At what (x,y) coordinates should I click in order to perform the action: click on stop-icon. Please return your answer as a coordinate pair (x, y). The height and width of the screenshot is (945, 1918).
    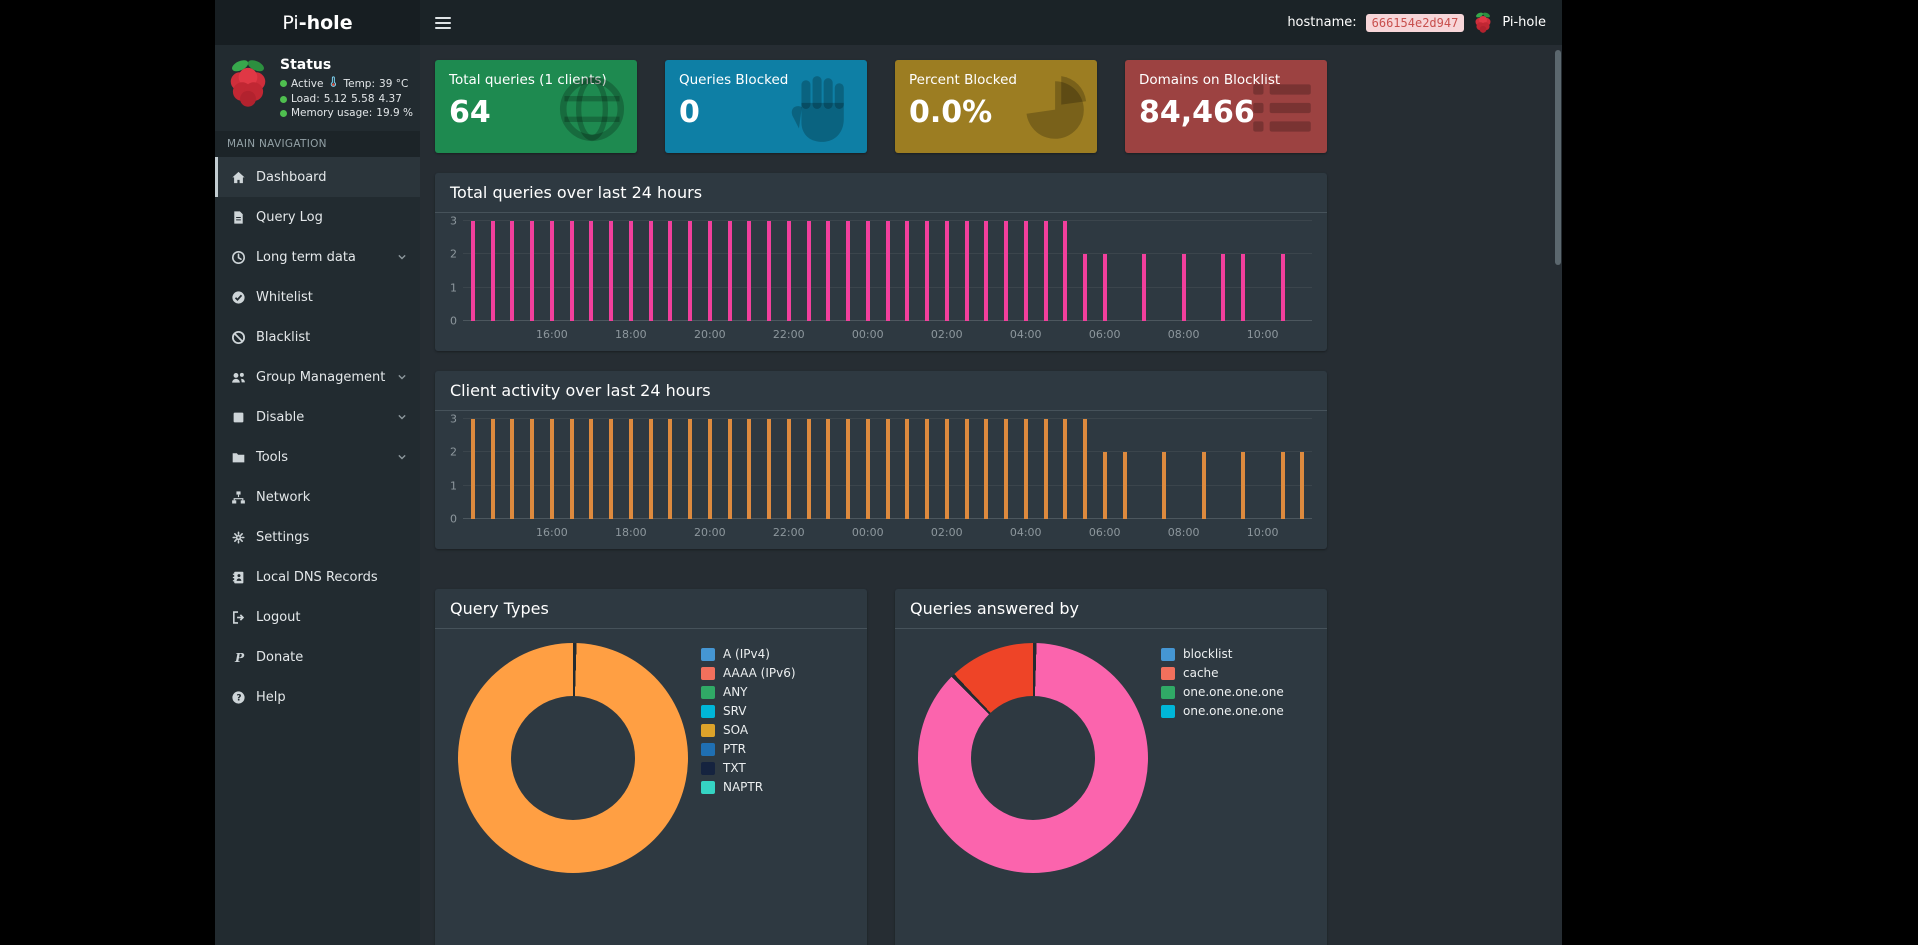
    Looking at the image, I should click on (238, 417).